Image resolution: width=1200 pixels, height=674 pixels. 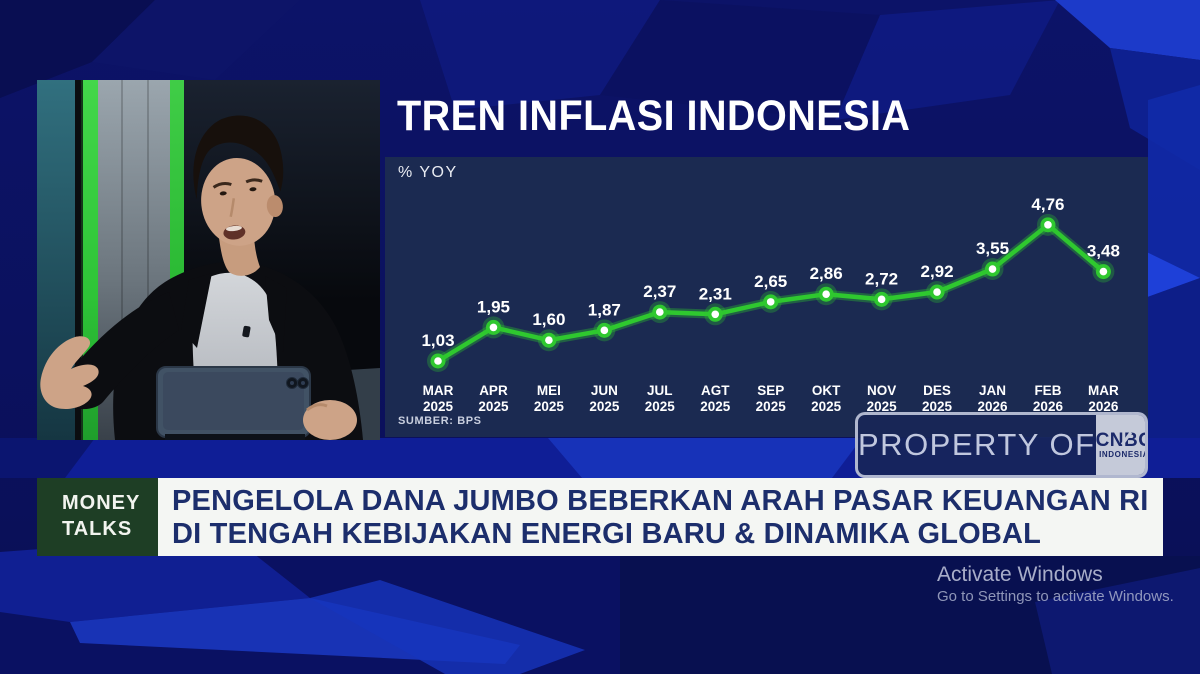 I want to click on x-tick-month: FEB, so click(x=1047, y=390).